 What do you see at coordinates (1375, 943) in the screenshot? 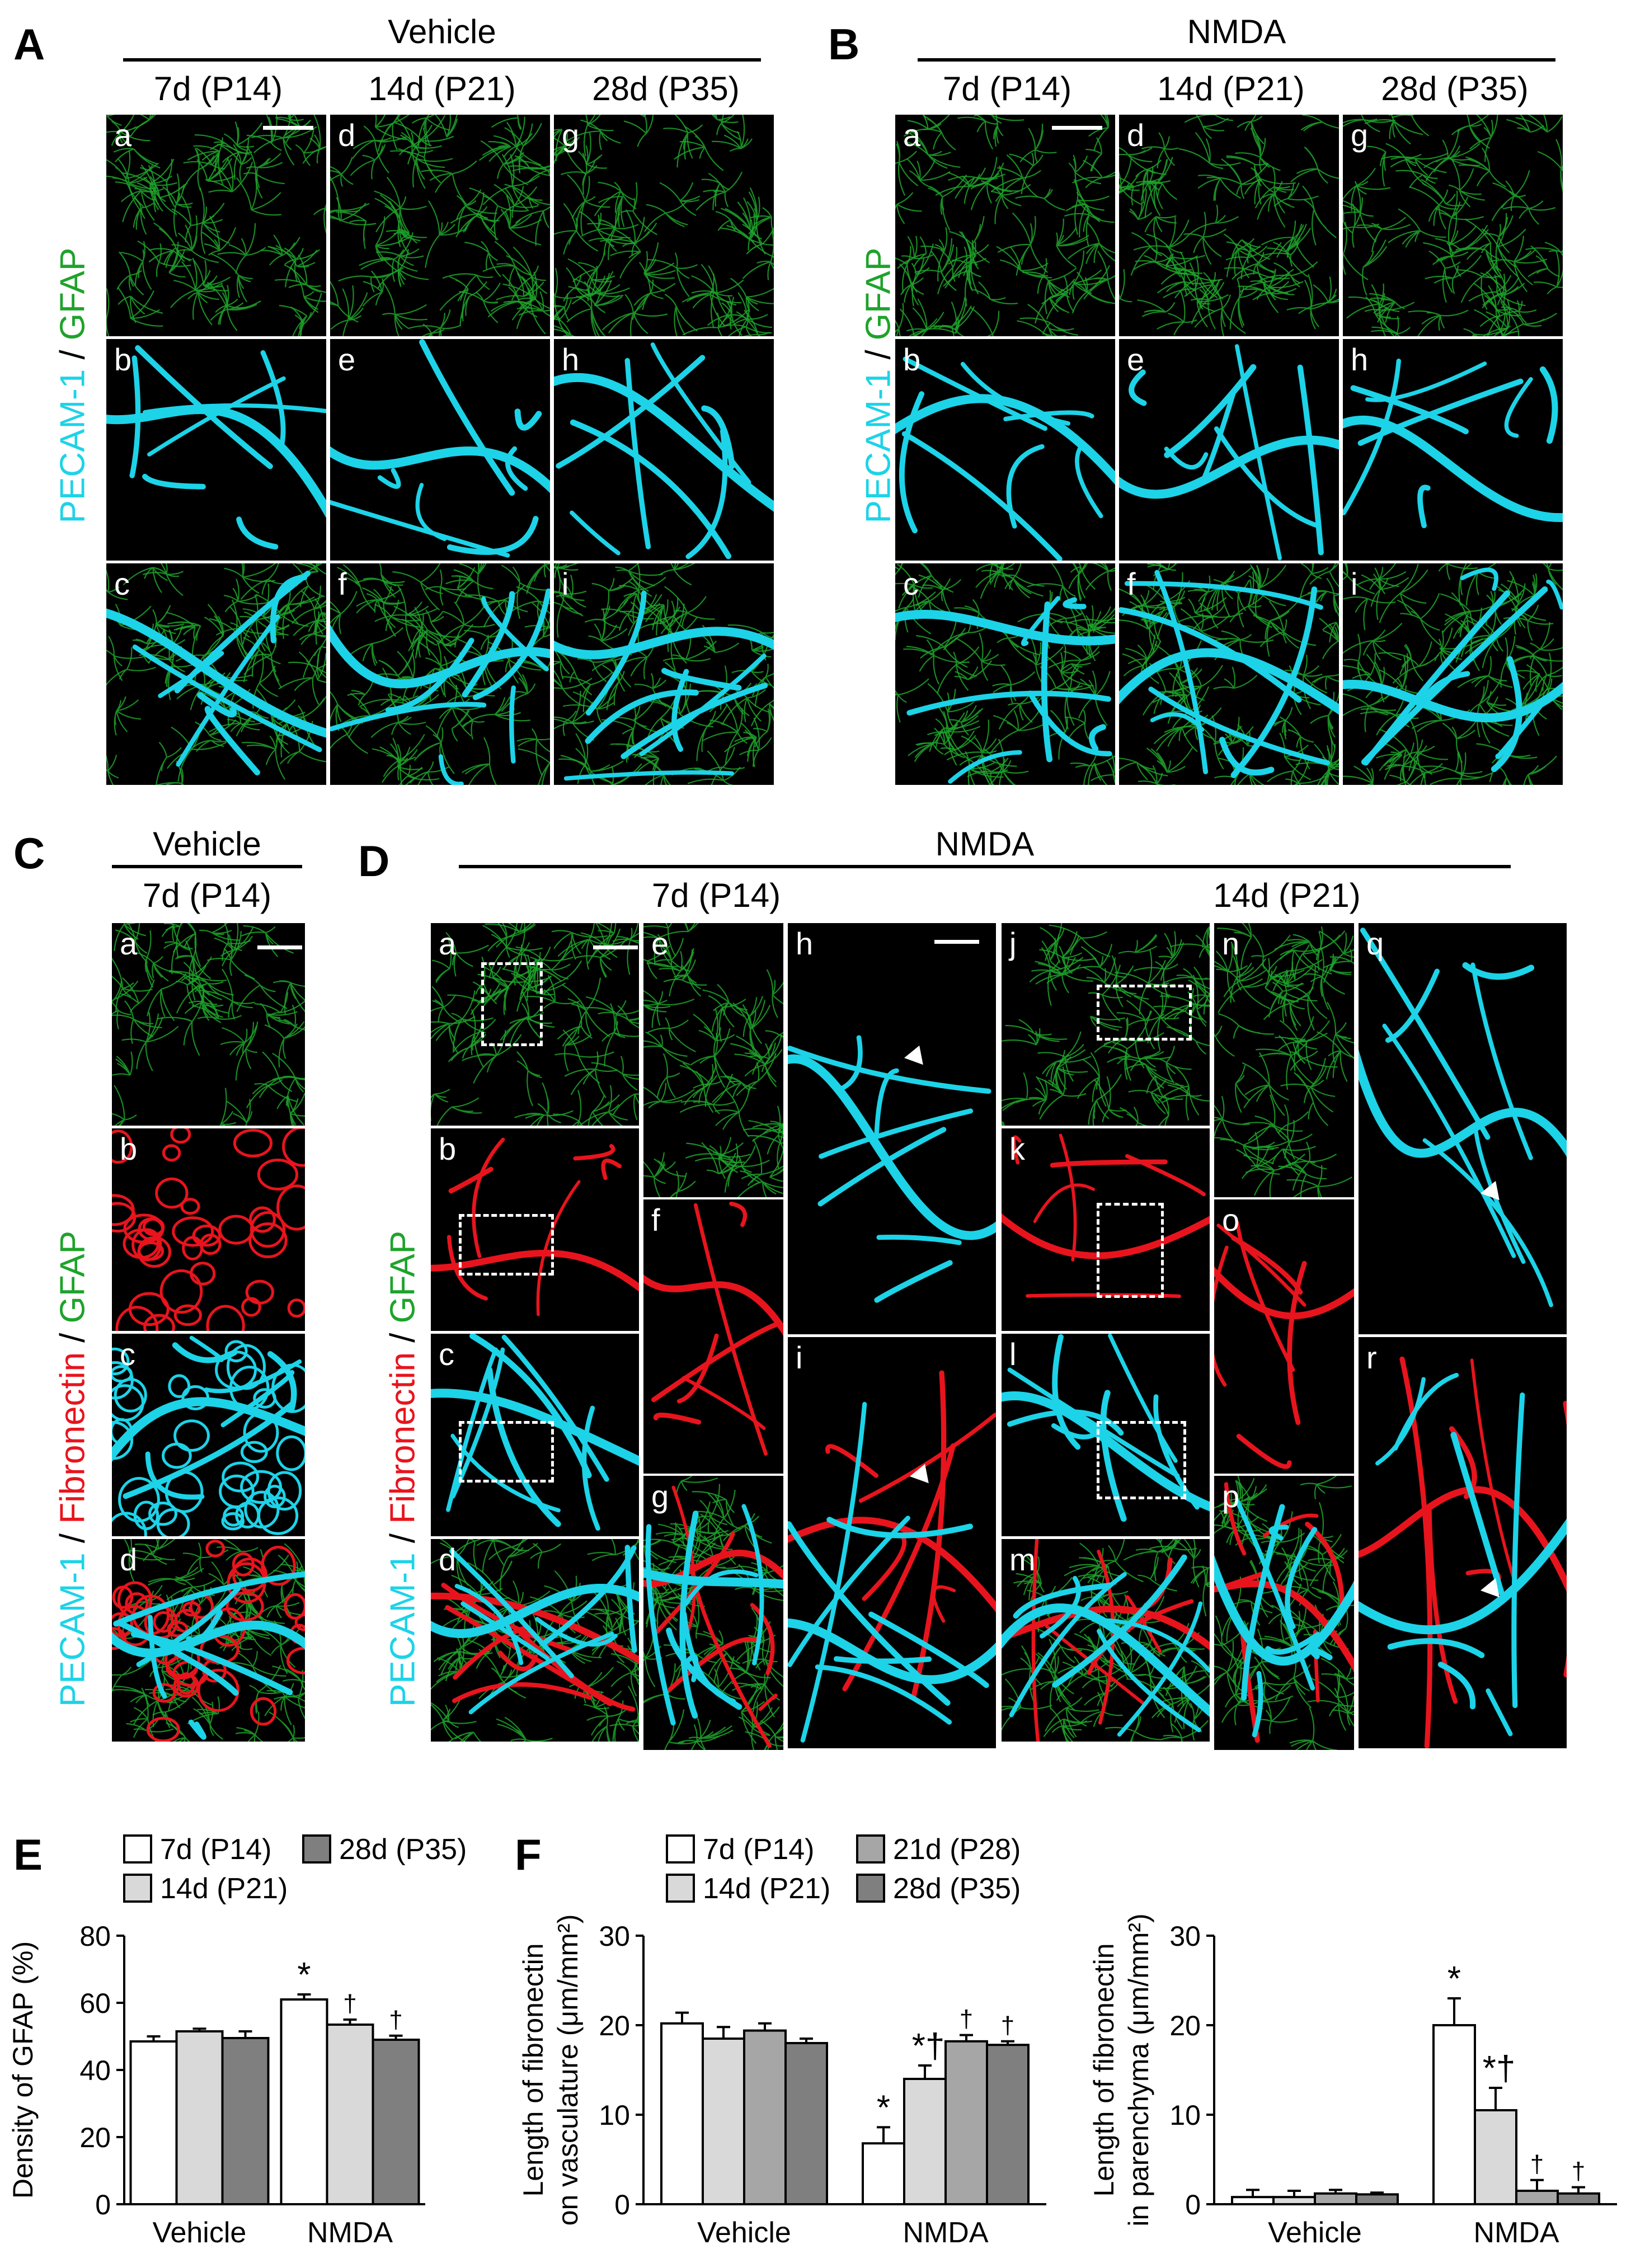
I see `tile-letter: q` at bounding box center [1375, 943].